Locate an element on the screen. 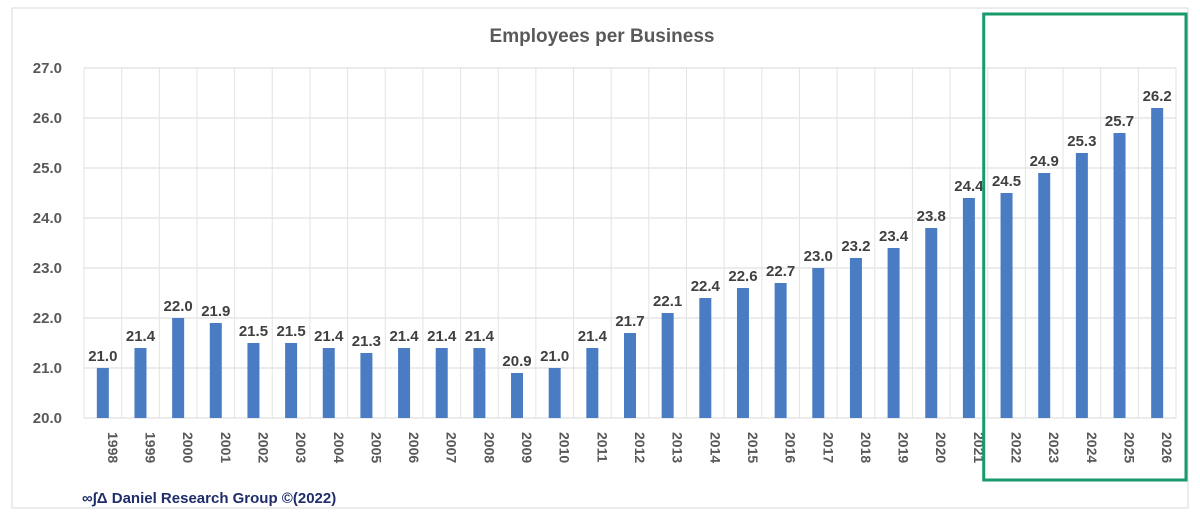 The width and height of the screenshot is (1200, 519). data-label-2003: 21.5 is located at coordinates (291, 331).